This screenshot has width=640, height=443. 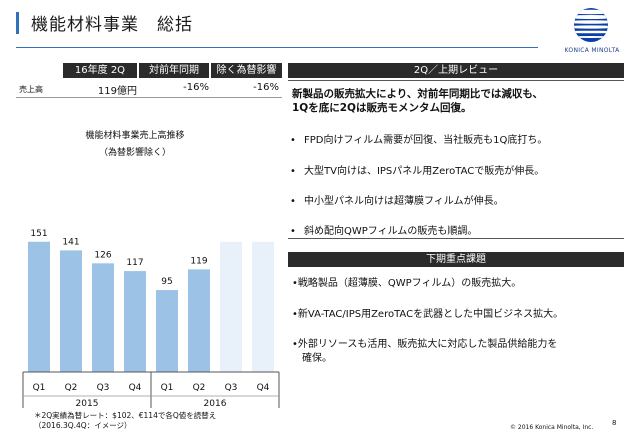 I want to click on data-label: 95, so click(x=166, y=282).